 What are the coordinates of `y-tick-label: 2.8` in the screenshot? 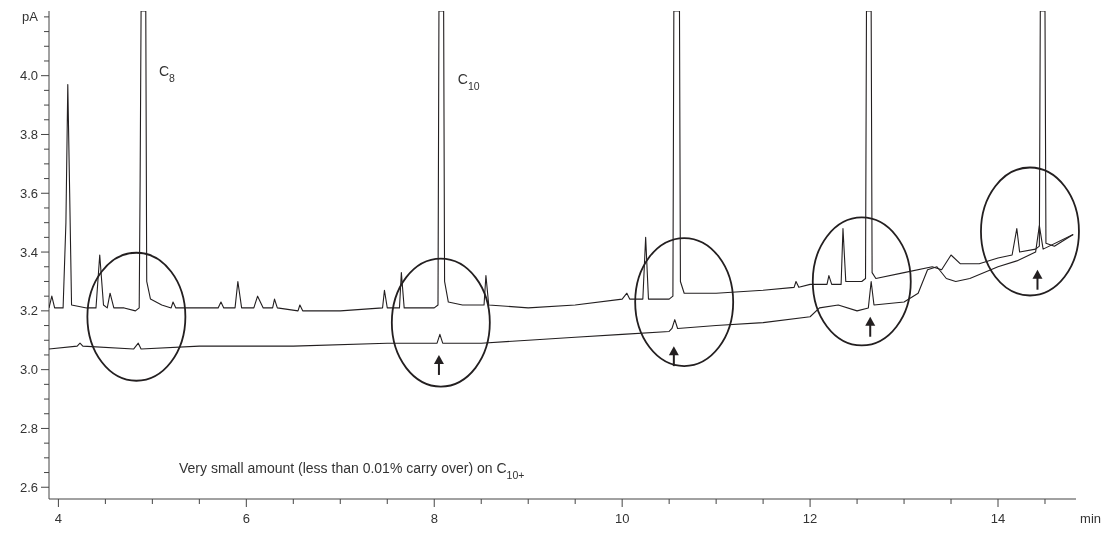 It's located at (28, 428).